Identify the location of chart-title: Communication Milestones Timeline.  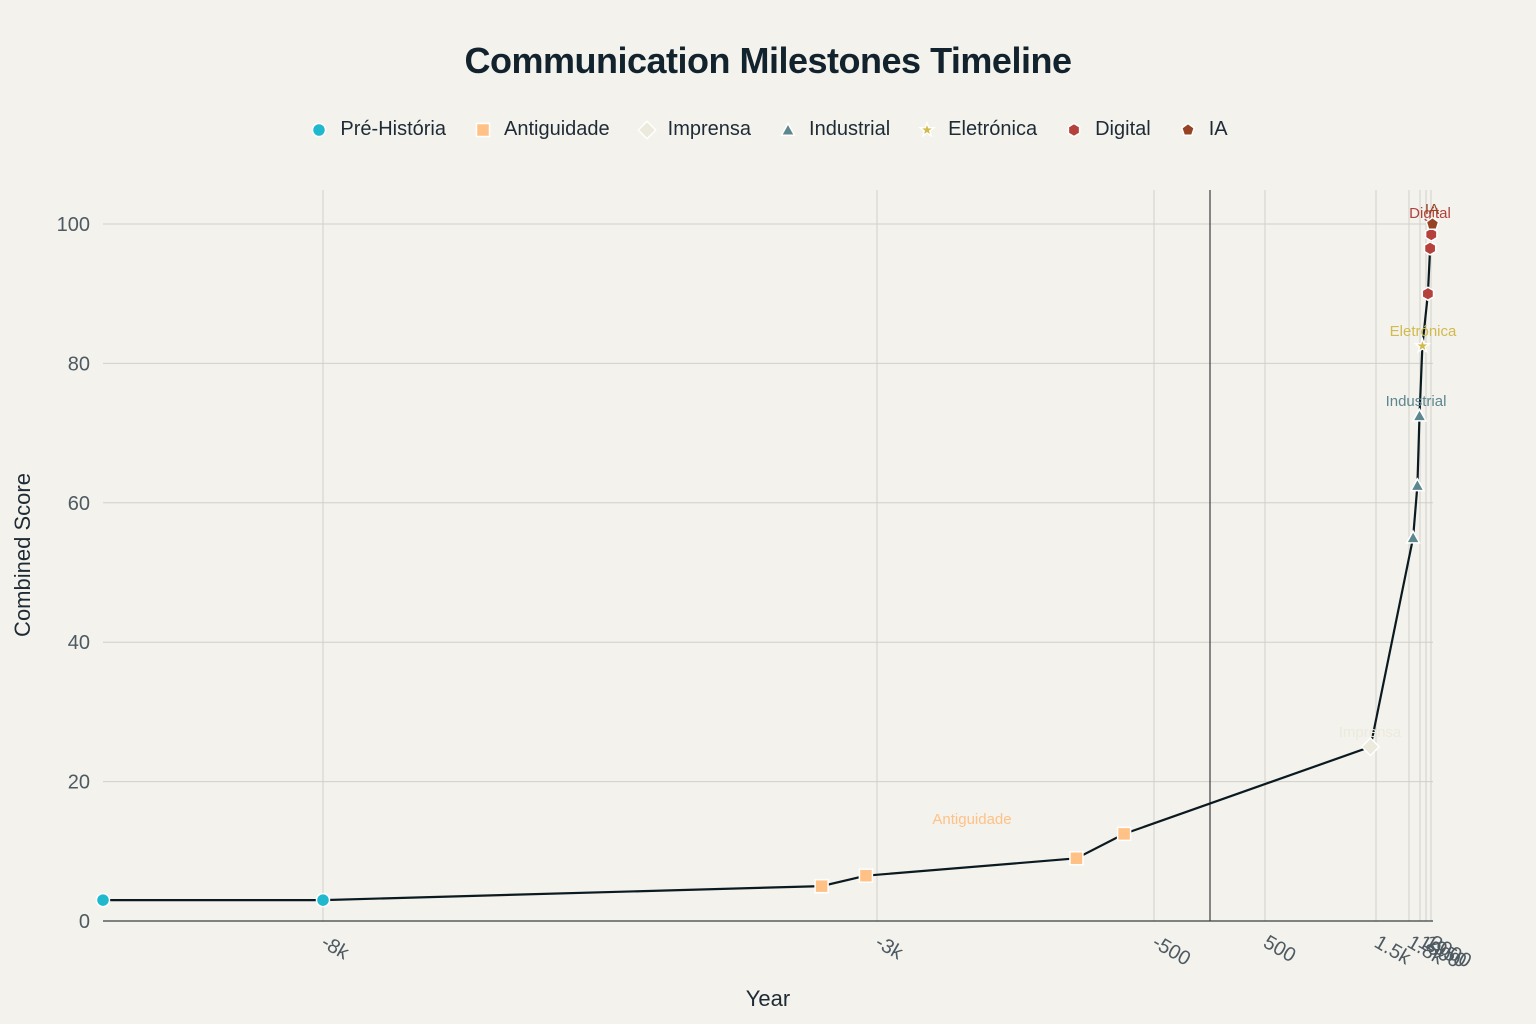
(768, 60).